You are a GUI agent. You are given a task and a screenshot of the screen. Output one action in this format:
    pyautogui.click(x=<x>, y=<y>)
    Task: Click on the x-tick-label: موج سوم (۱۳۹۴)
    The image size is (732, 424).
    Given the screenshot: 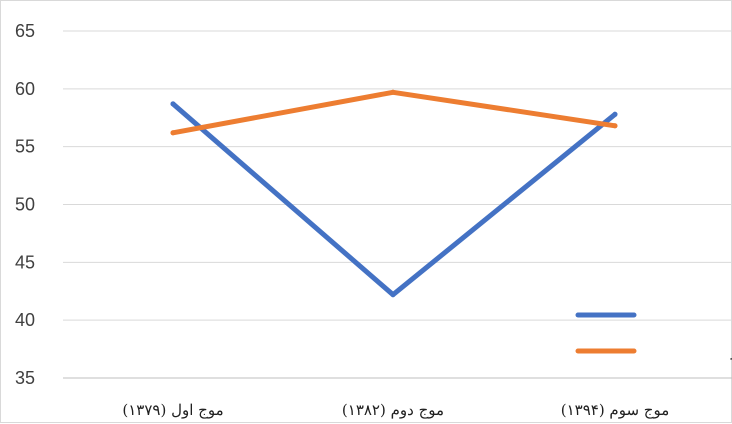 What is the action you would take?
    pyautogui.click(x=615, y=410)
    